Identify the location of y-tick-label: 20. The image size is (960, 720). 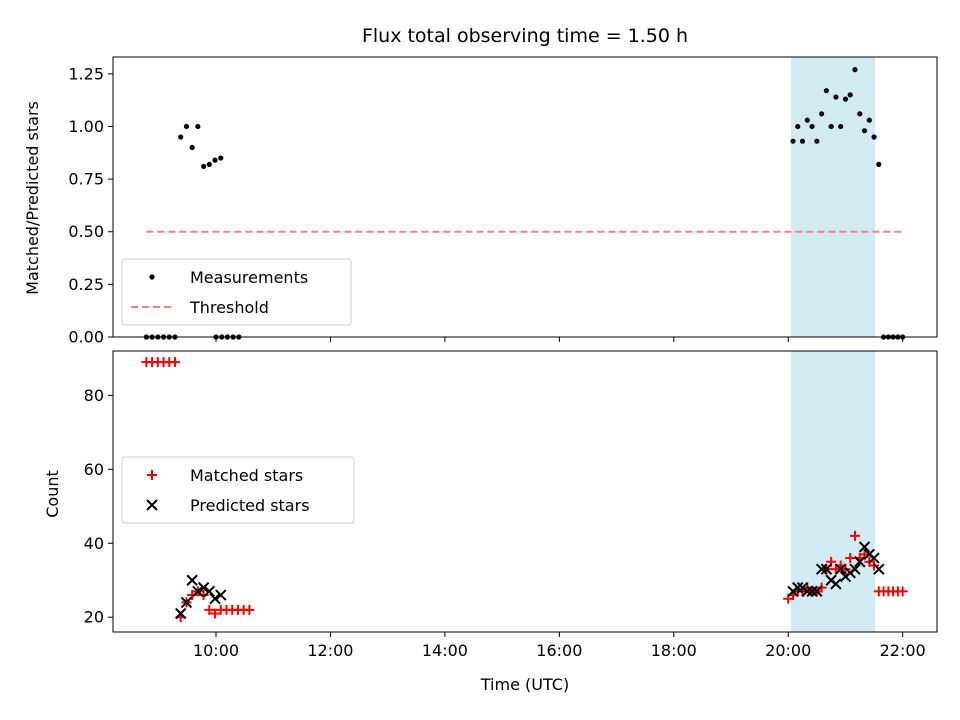
(94, 617).